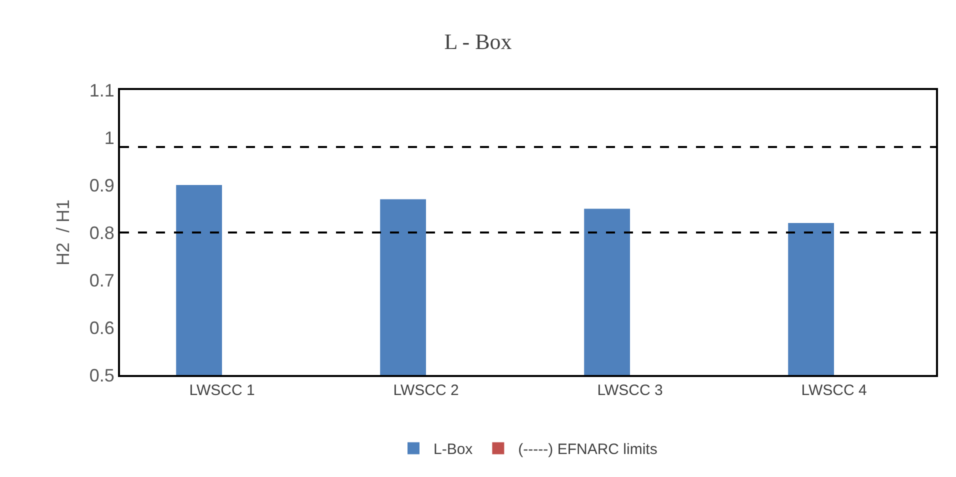 Image resolution: width=956 pixels, height=477 pixels. I want to click on y-tick-label: 0.5, so click(101, 375).